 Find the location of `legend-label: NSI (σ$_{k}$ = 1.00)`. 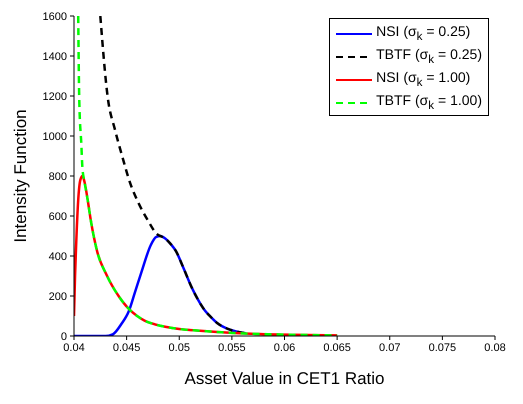

legend-label: NSI (σ$_{k}$ = 1.00) is located at coordinates (423, 78).